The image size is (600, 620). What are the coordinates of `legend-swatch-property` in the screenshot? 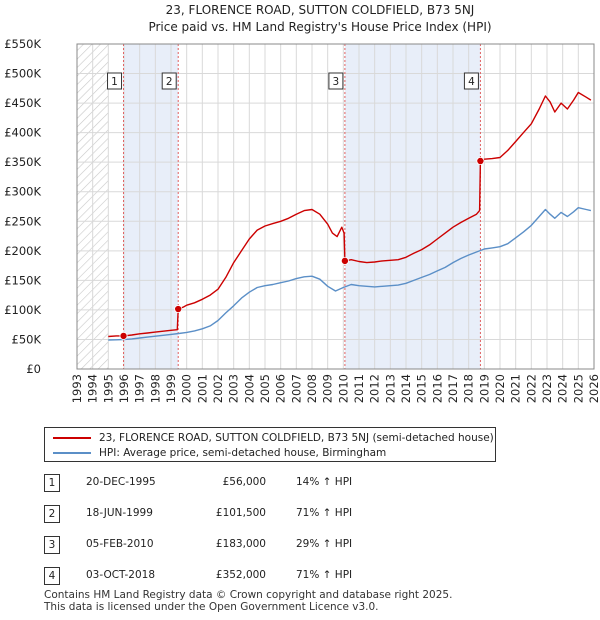 It's located at (72, 438).